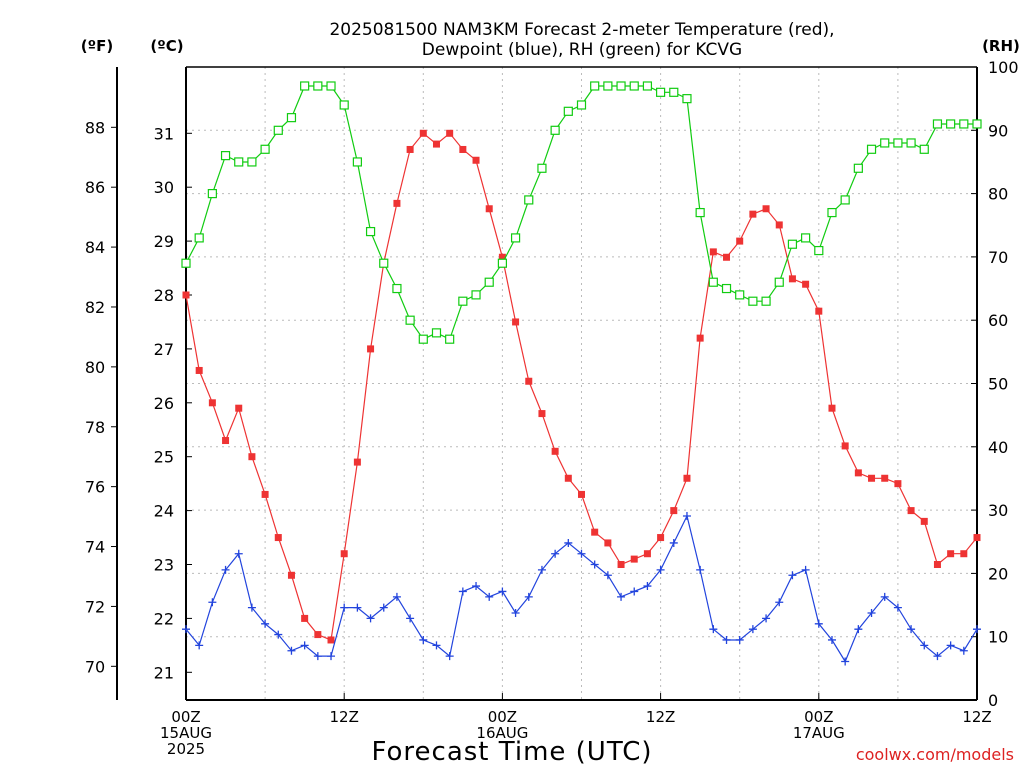 The image size is (1024, 768). What do you see at coordinates (935, 754) in the screenshot?
I see `watermark: coolwx.com/models` at bounding box center [935, 754].